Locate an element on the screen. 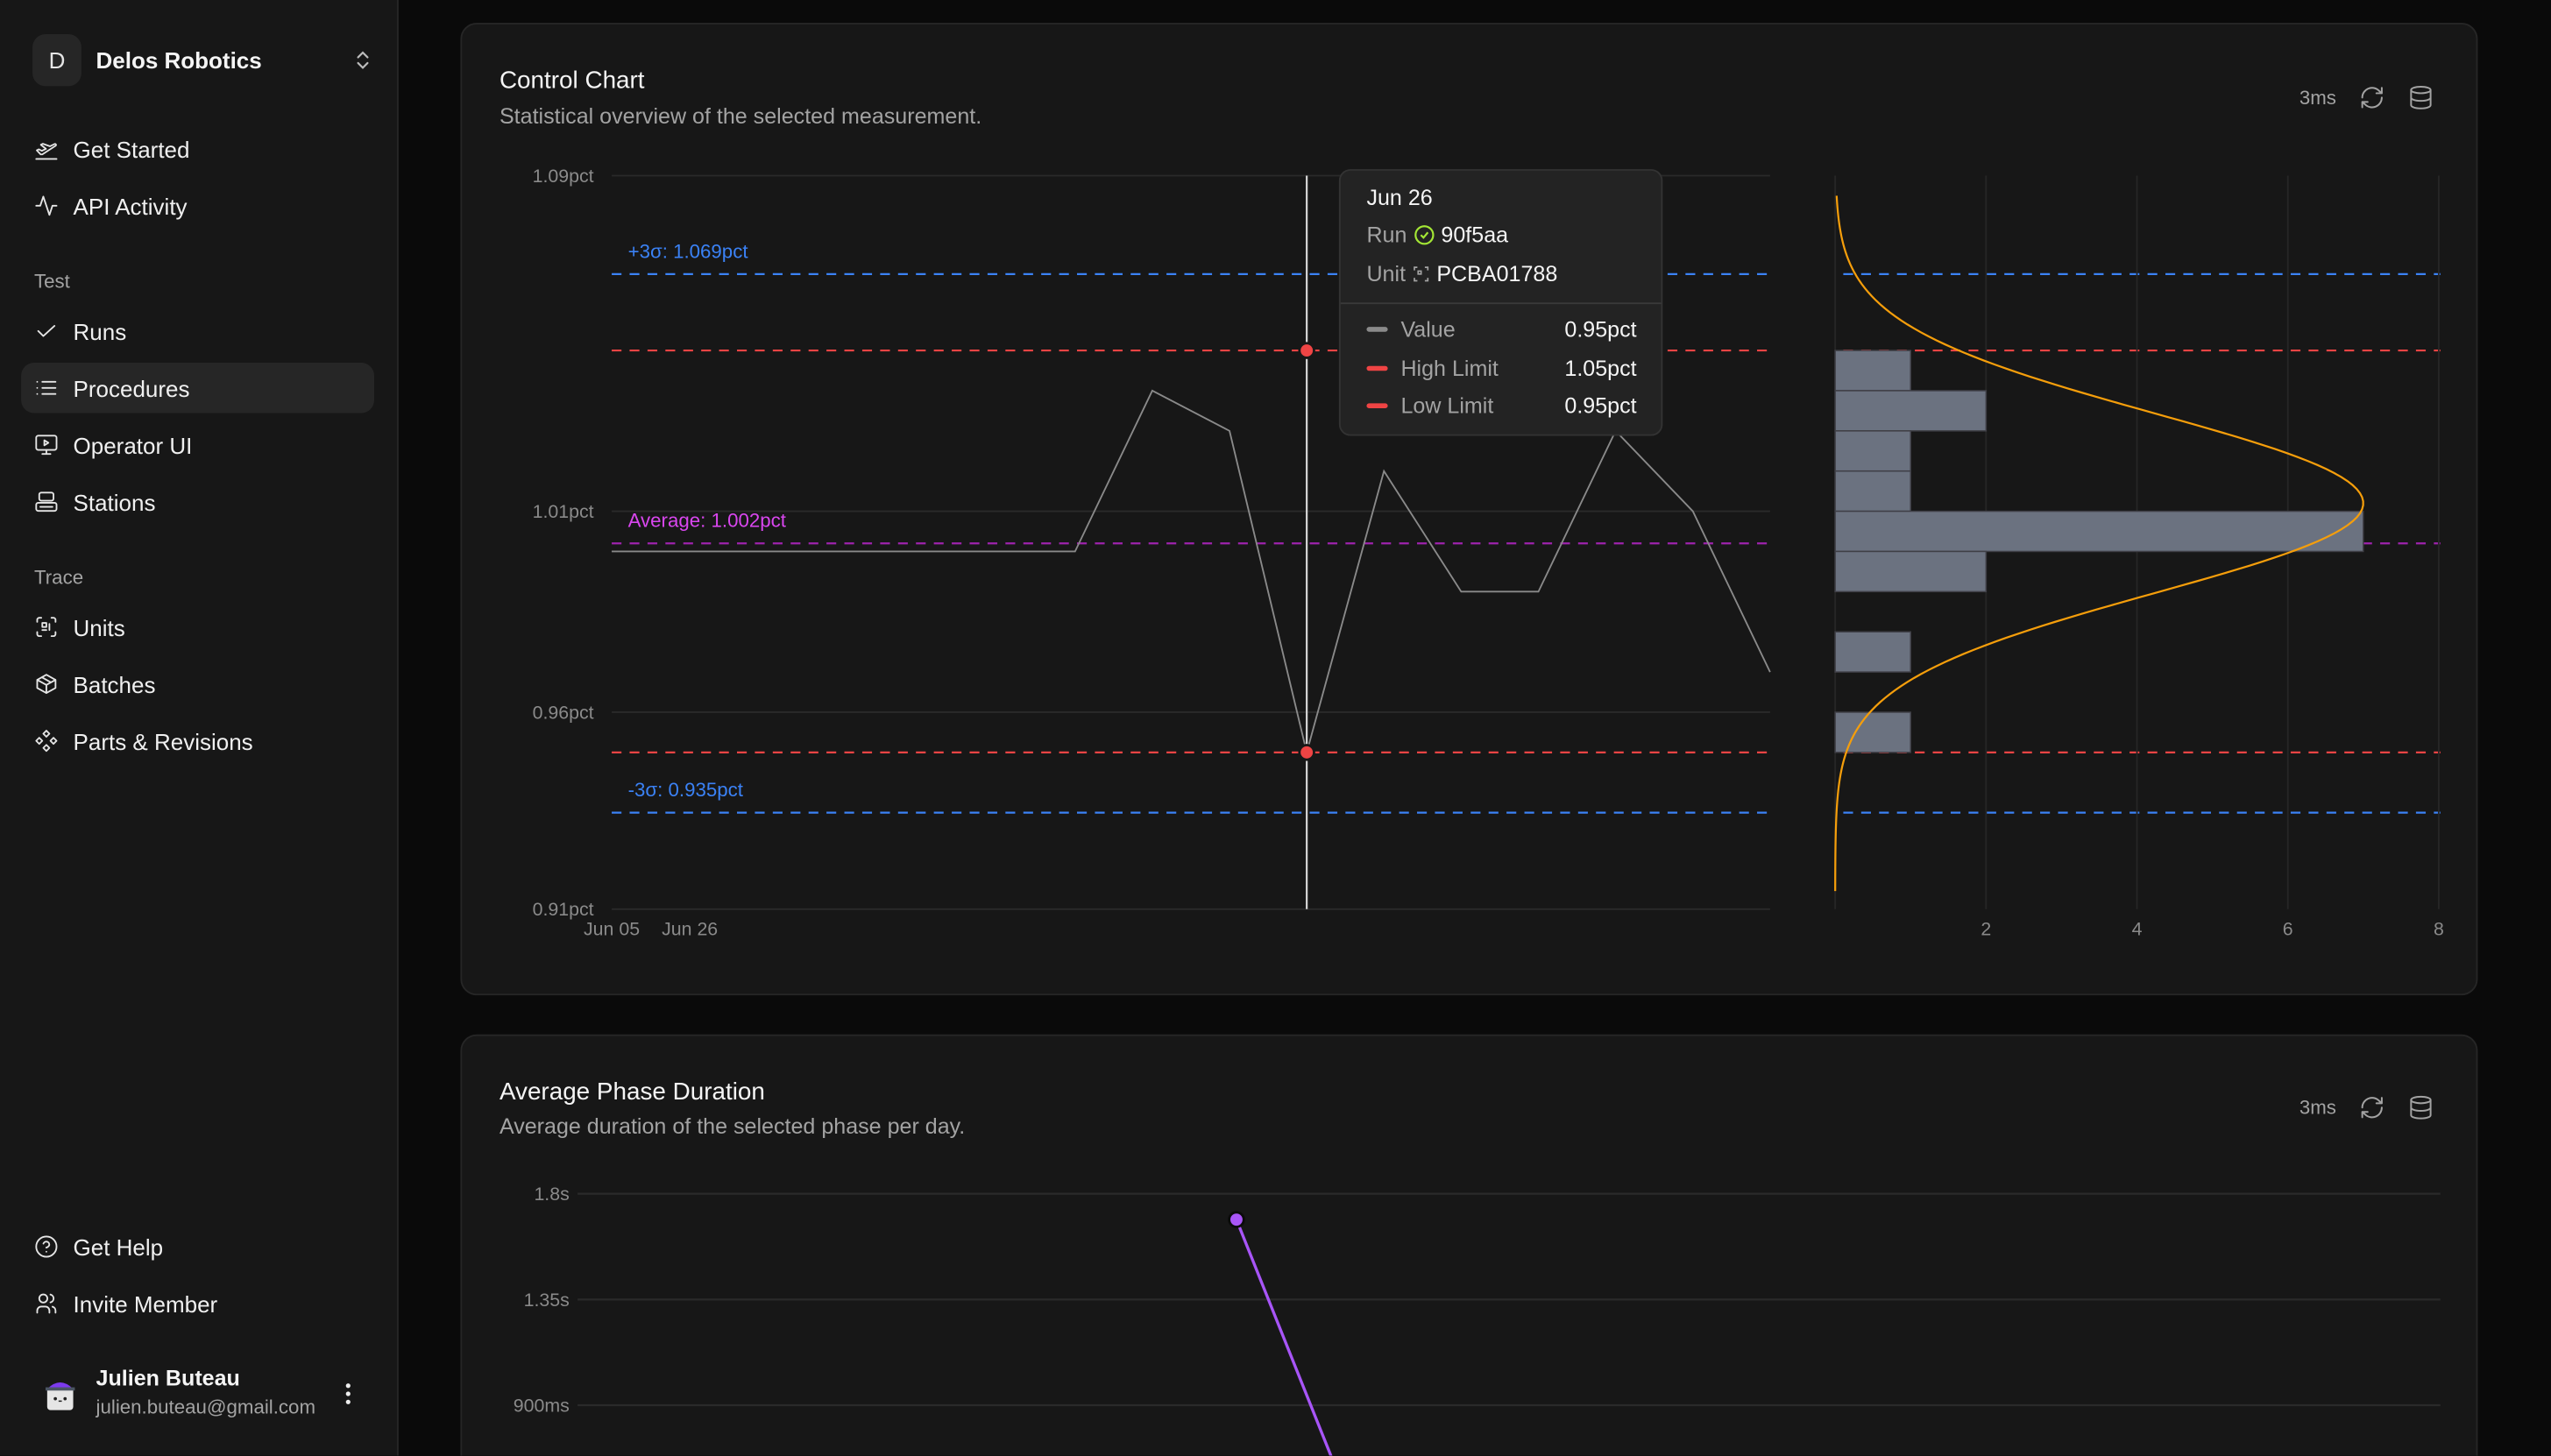 The image size is (2551, 1456). row-label: Value is located at coordinates (1428, 329).